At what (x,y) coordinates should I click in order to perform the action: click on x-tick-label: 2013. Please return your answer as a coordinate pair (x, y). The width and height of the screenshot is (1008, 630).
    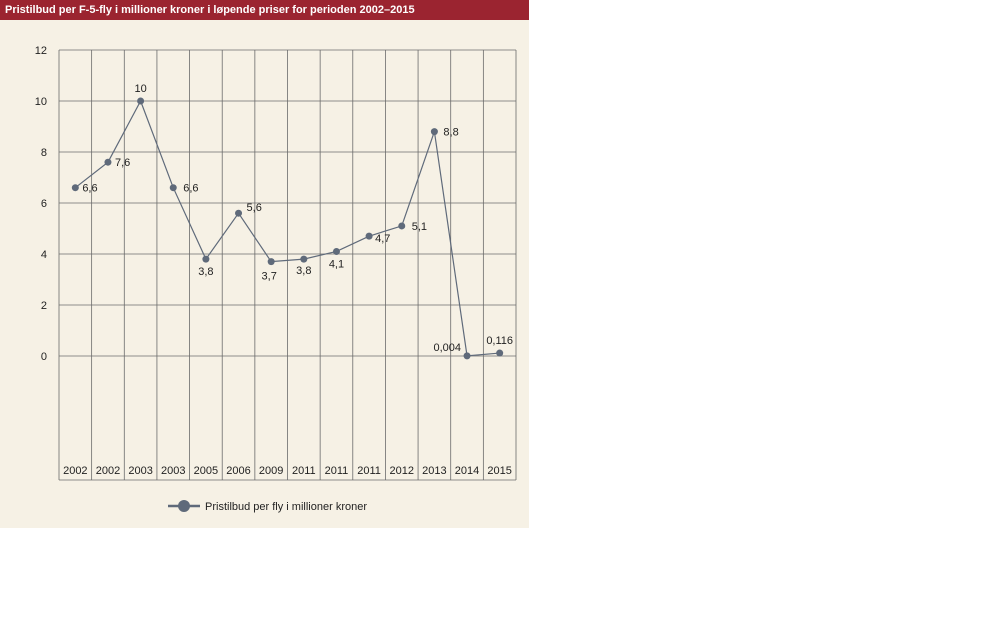
    Looking at the image, I should click on (434, 471).